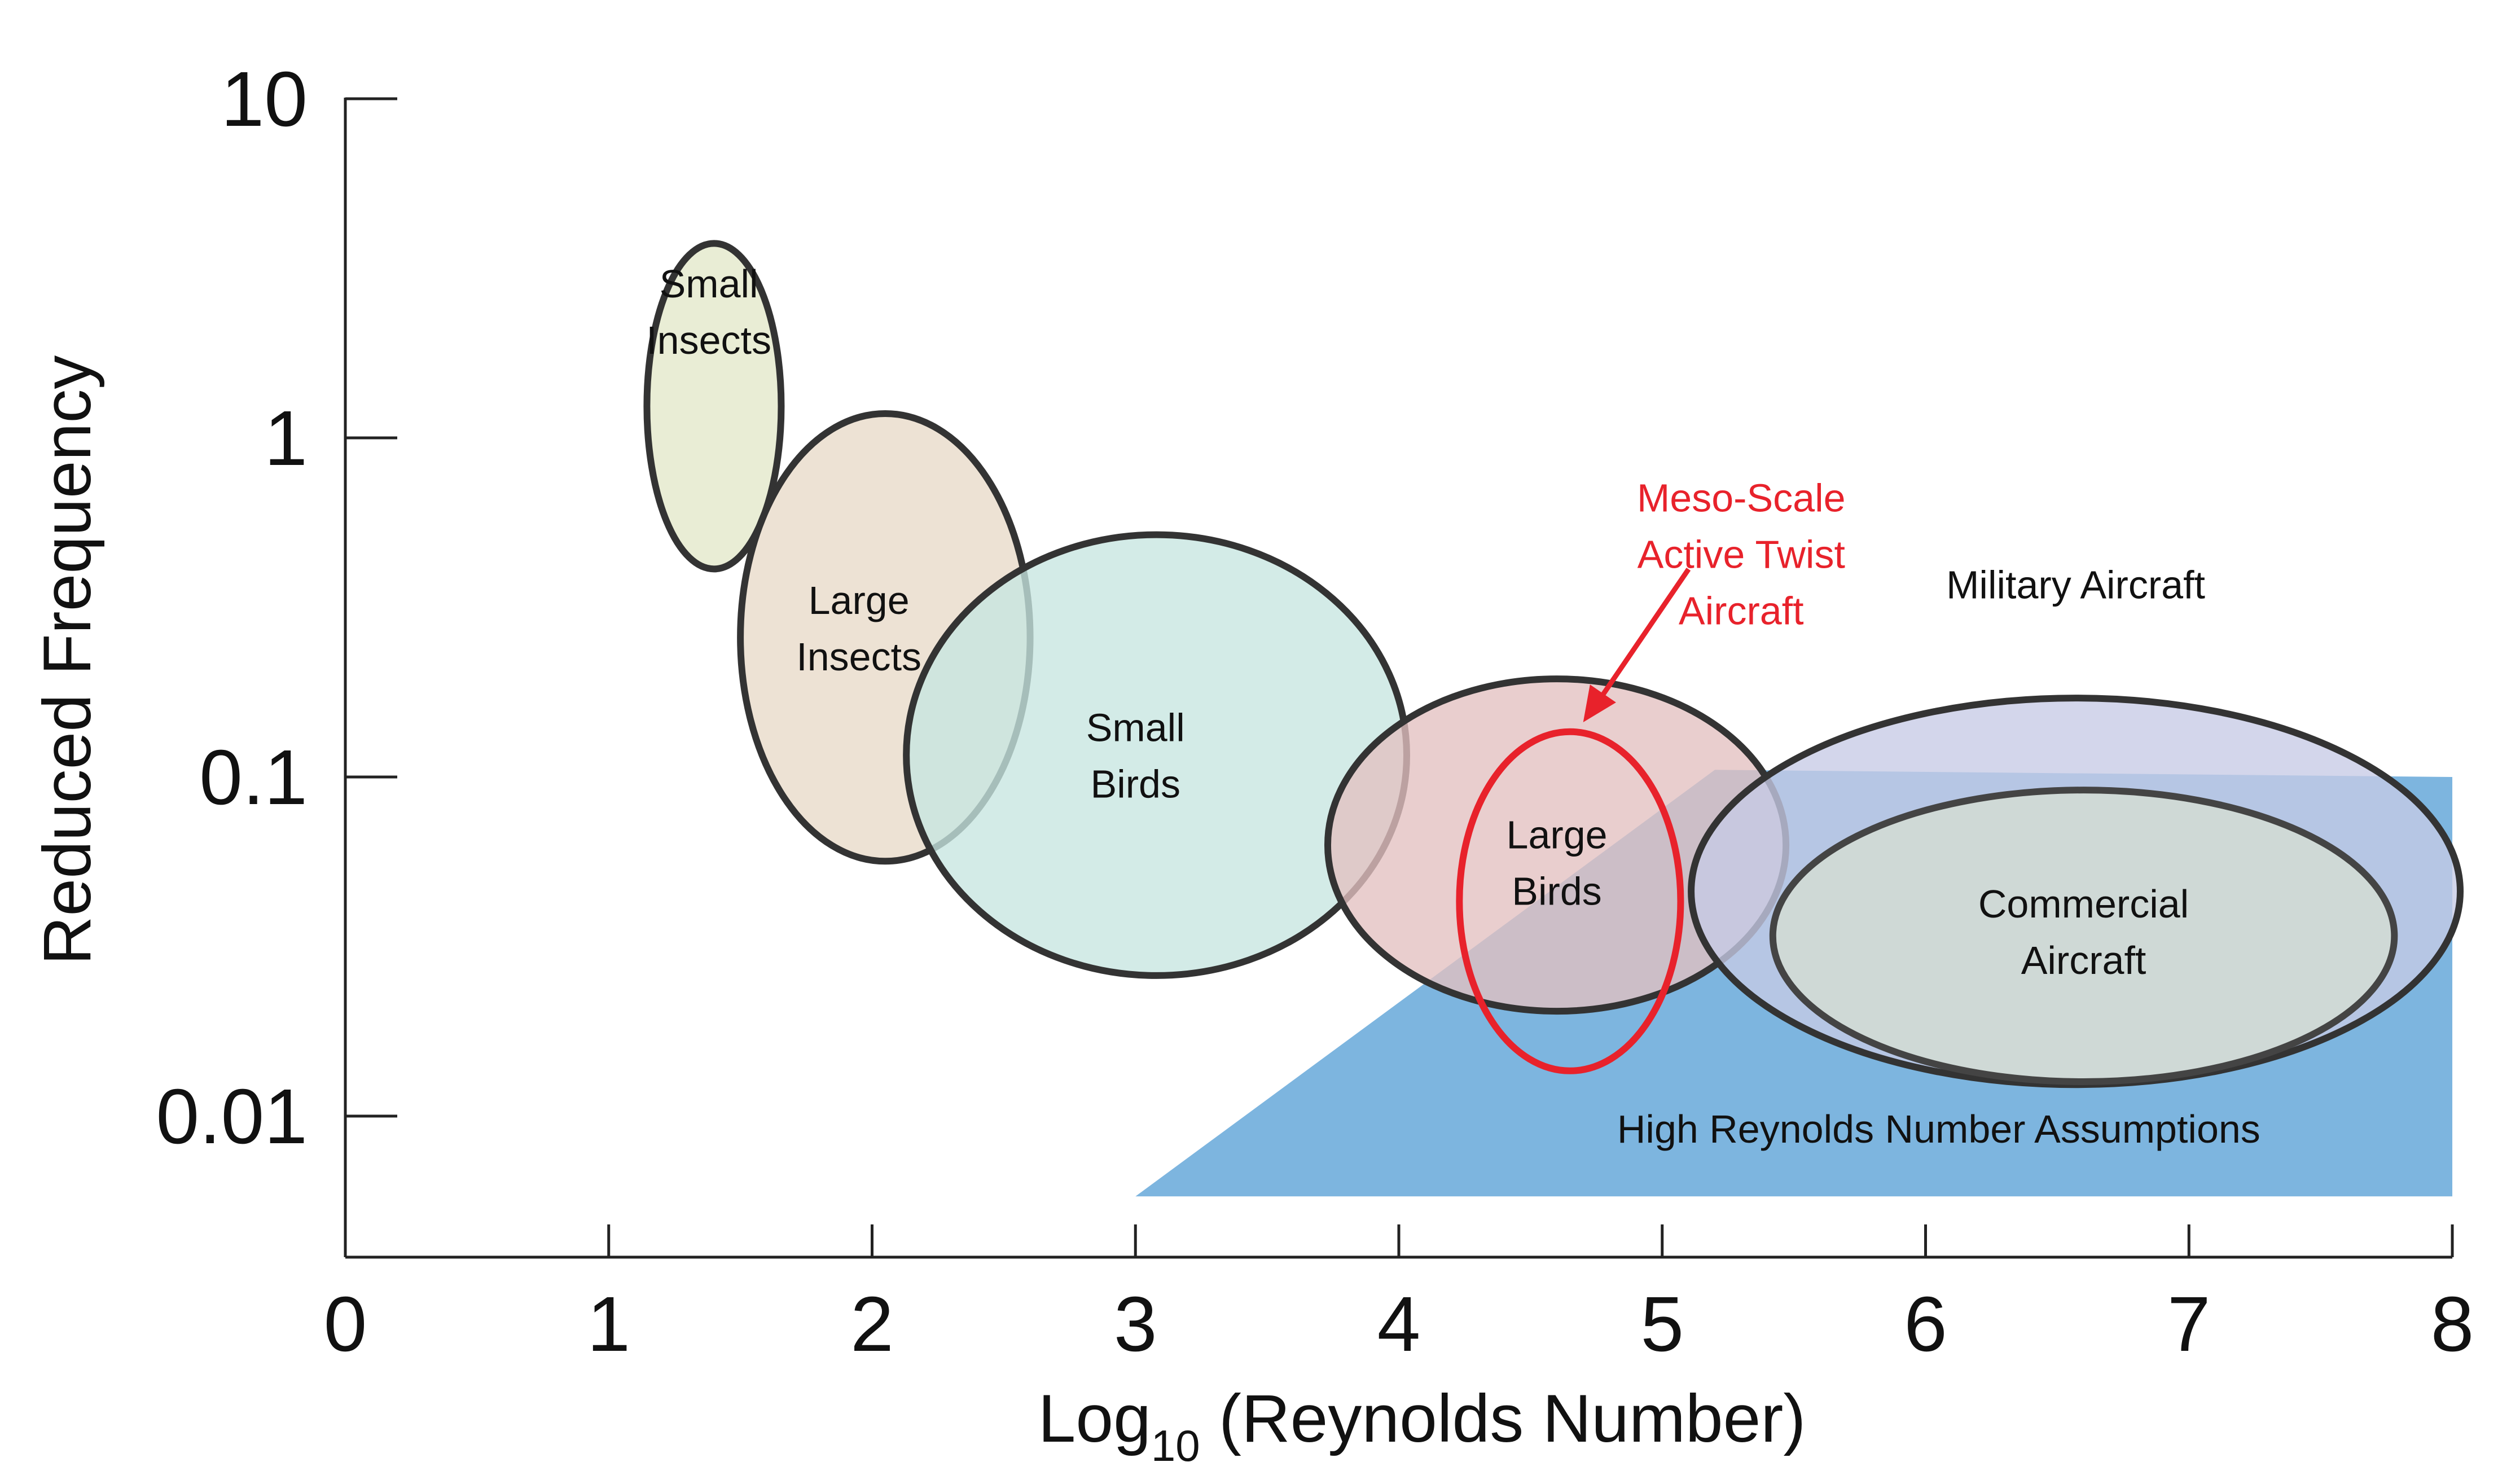 This screenshot has width=2511, height=1484. I want to click on military-aircraft-label-line-1: Military Aircraft, so click(2075, 585).